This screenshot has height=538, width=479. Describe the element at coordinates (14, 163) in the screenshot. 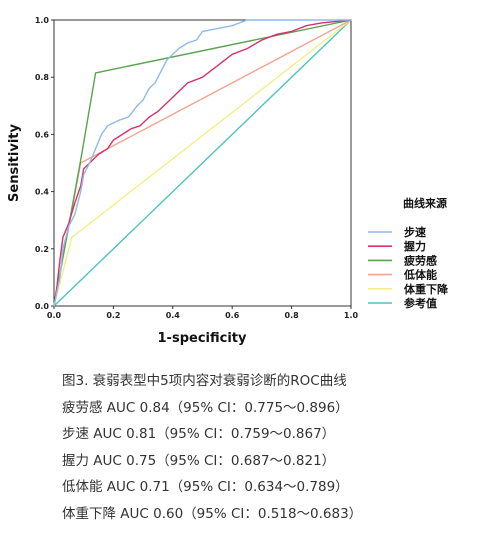

I see `y-axis-title: Sensitivity` at that location.